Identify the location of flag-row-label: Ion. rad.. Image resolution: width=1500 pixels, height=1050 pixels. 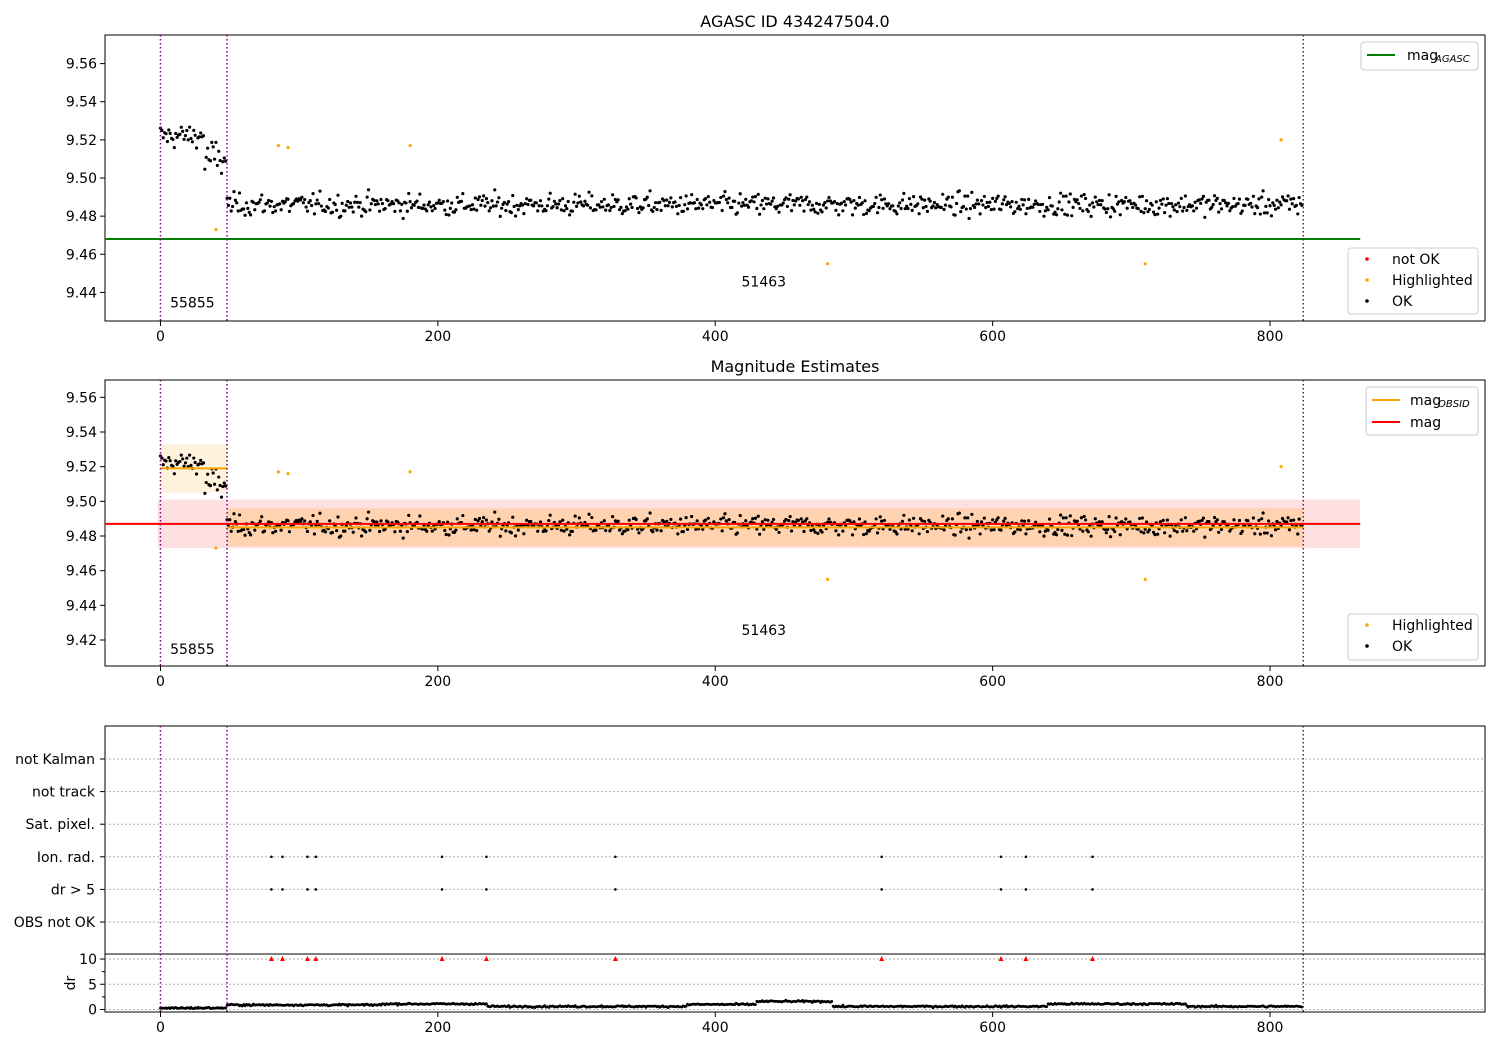
(66, 858).